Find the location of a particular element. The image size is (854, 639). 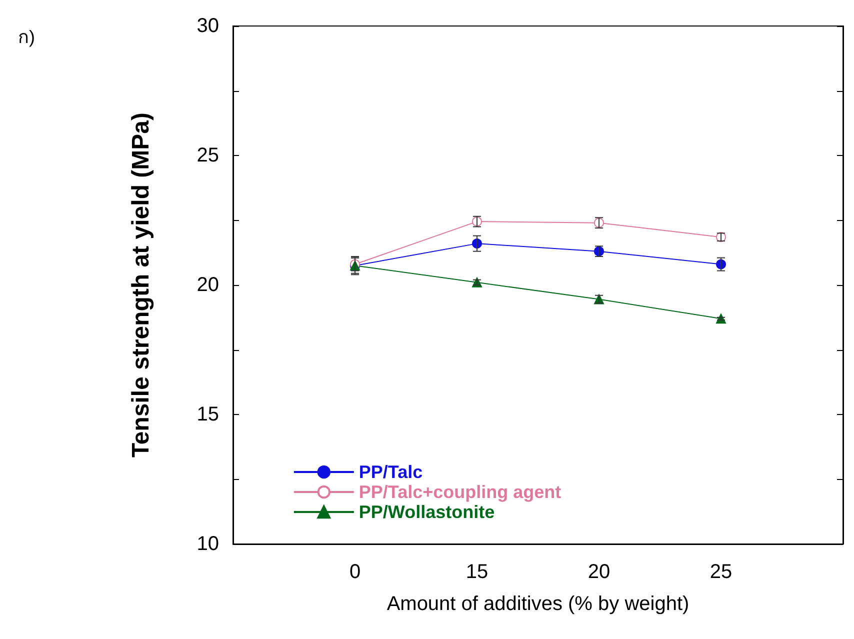

x-tick-label: 15 is located at coordinates (477, 572).